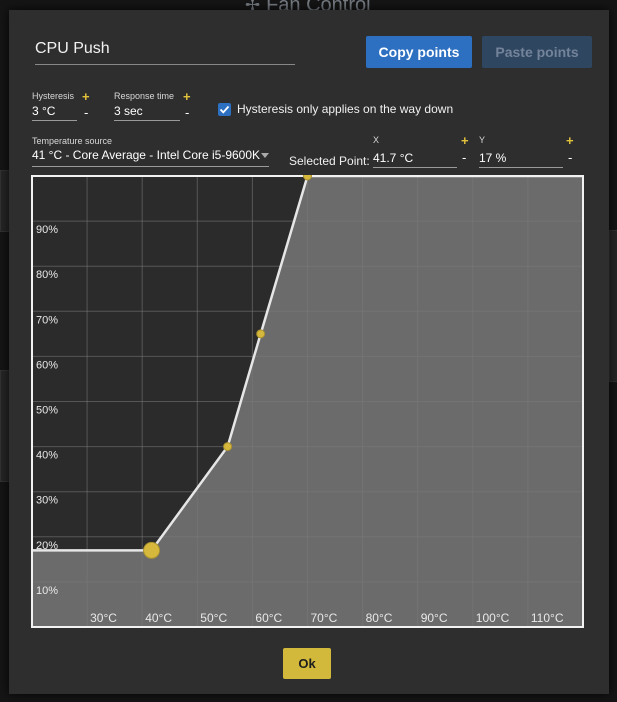 Image resolution: width=617 pixels, height=702 pixels. What do you see at coordinates (47, 230) in the screenshot?
I see `chart-y-tick-label: 90%` at bounding box center [47, 230].